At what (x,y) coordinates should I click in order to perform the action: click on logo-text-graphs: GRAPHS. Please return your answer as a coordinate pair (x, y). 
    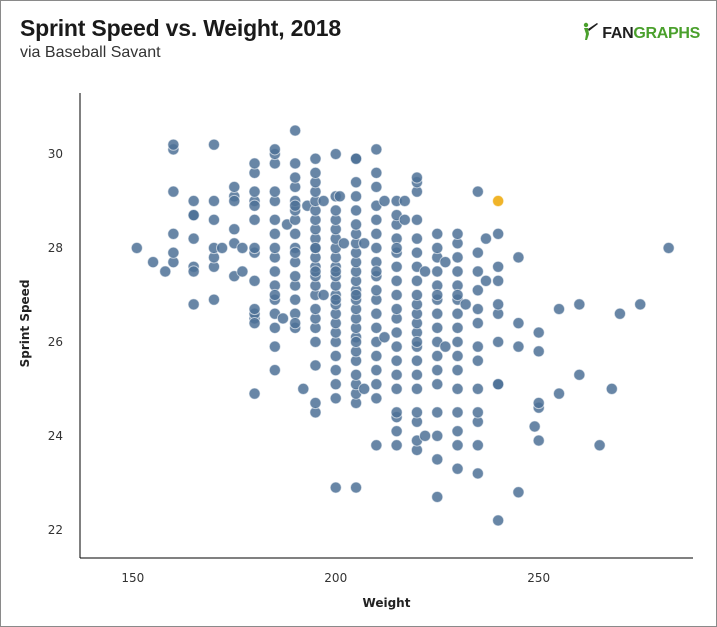
    Looking at the image, I should click on (666, 33).